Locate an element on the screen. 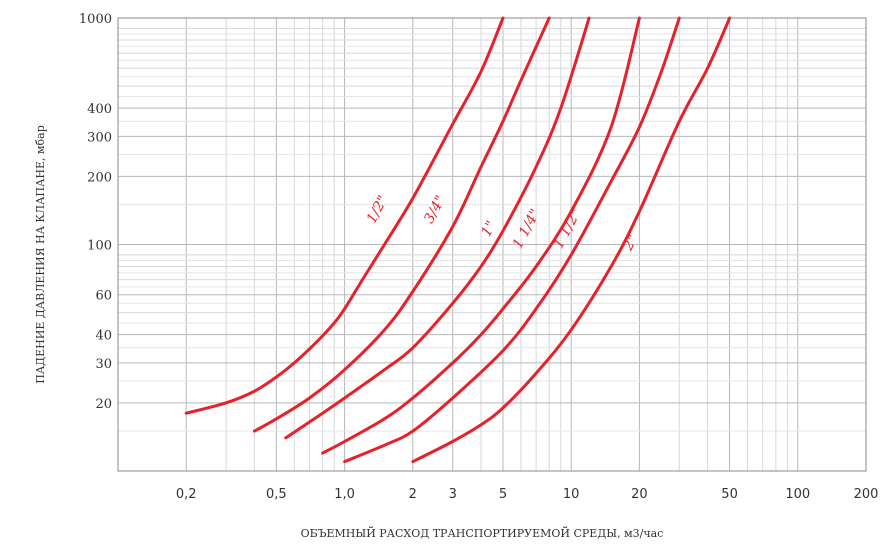  y-tick-label: 20 is located at coordinates (103, 404).